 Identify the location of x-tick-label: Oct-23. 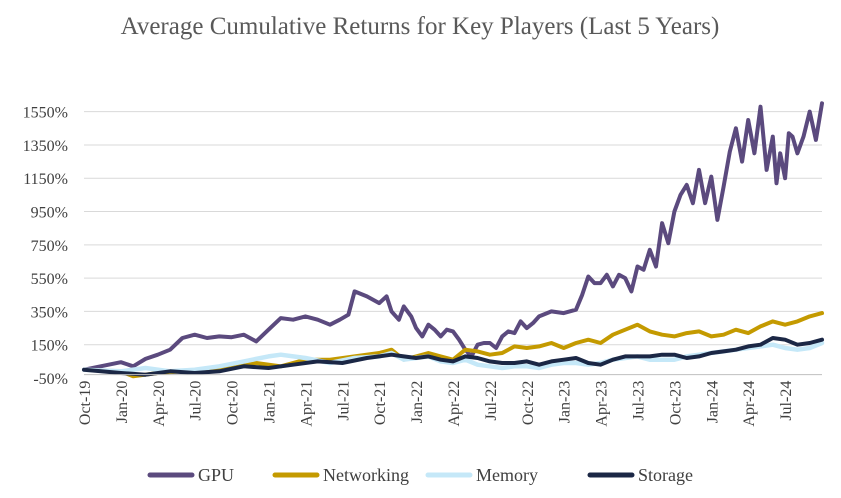
(675, 403).